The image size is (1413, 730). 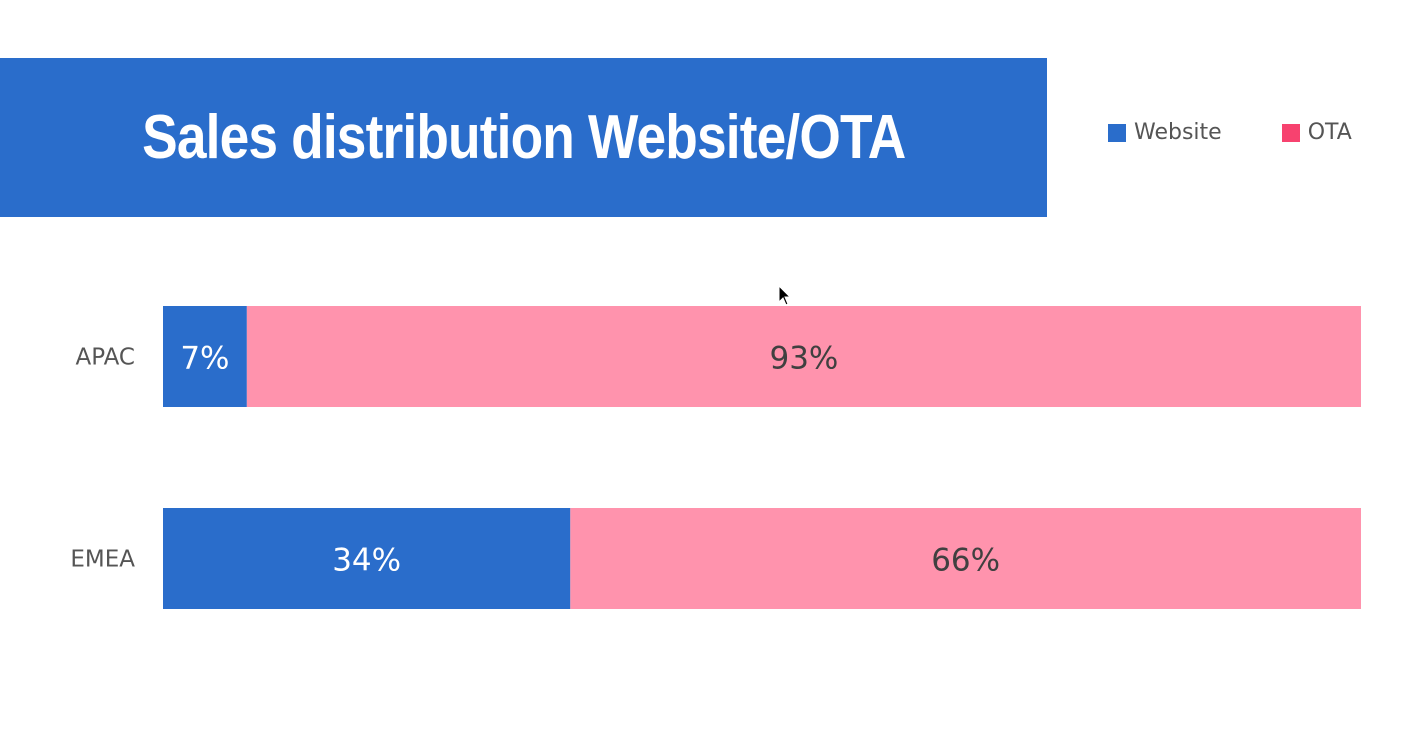 I want to click on legend-label-website: Website, so click(x=1178, y=132).